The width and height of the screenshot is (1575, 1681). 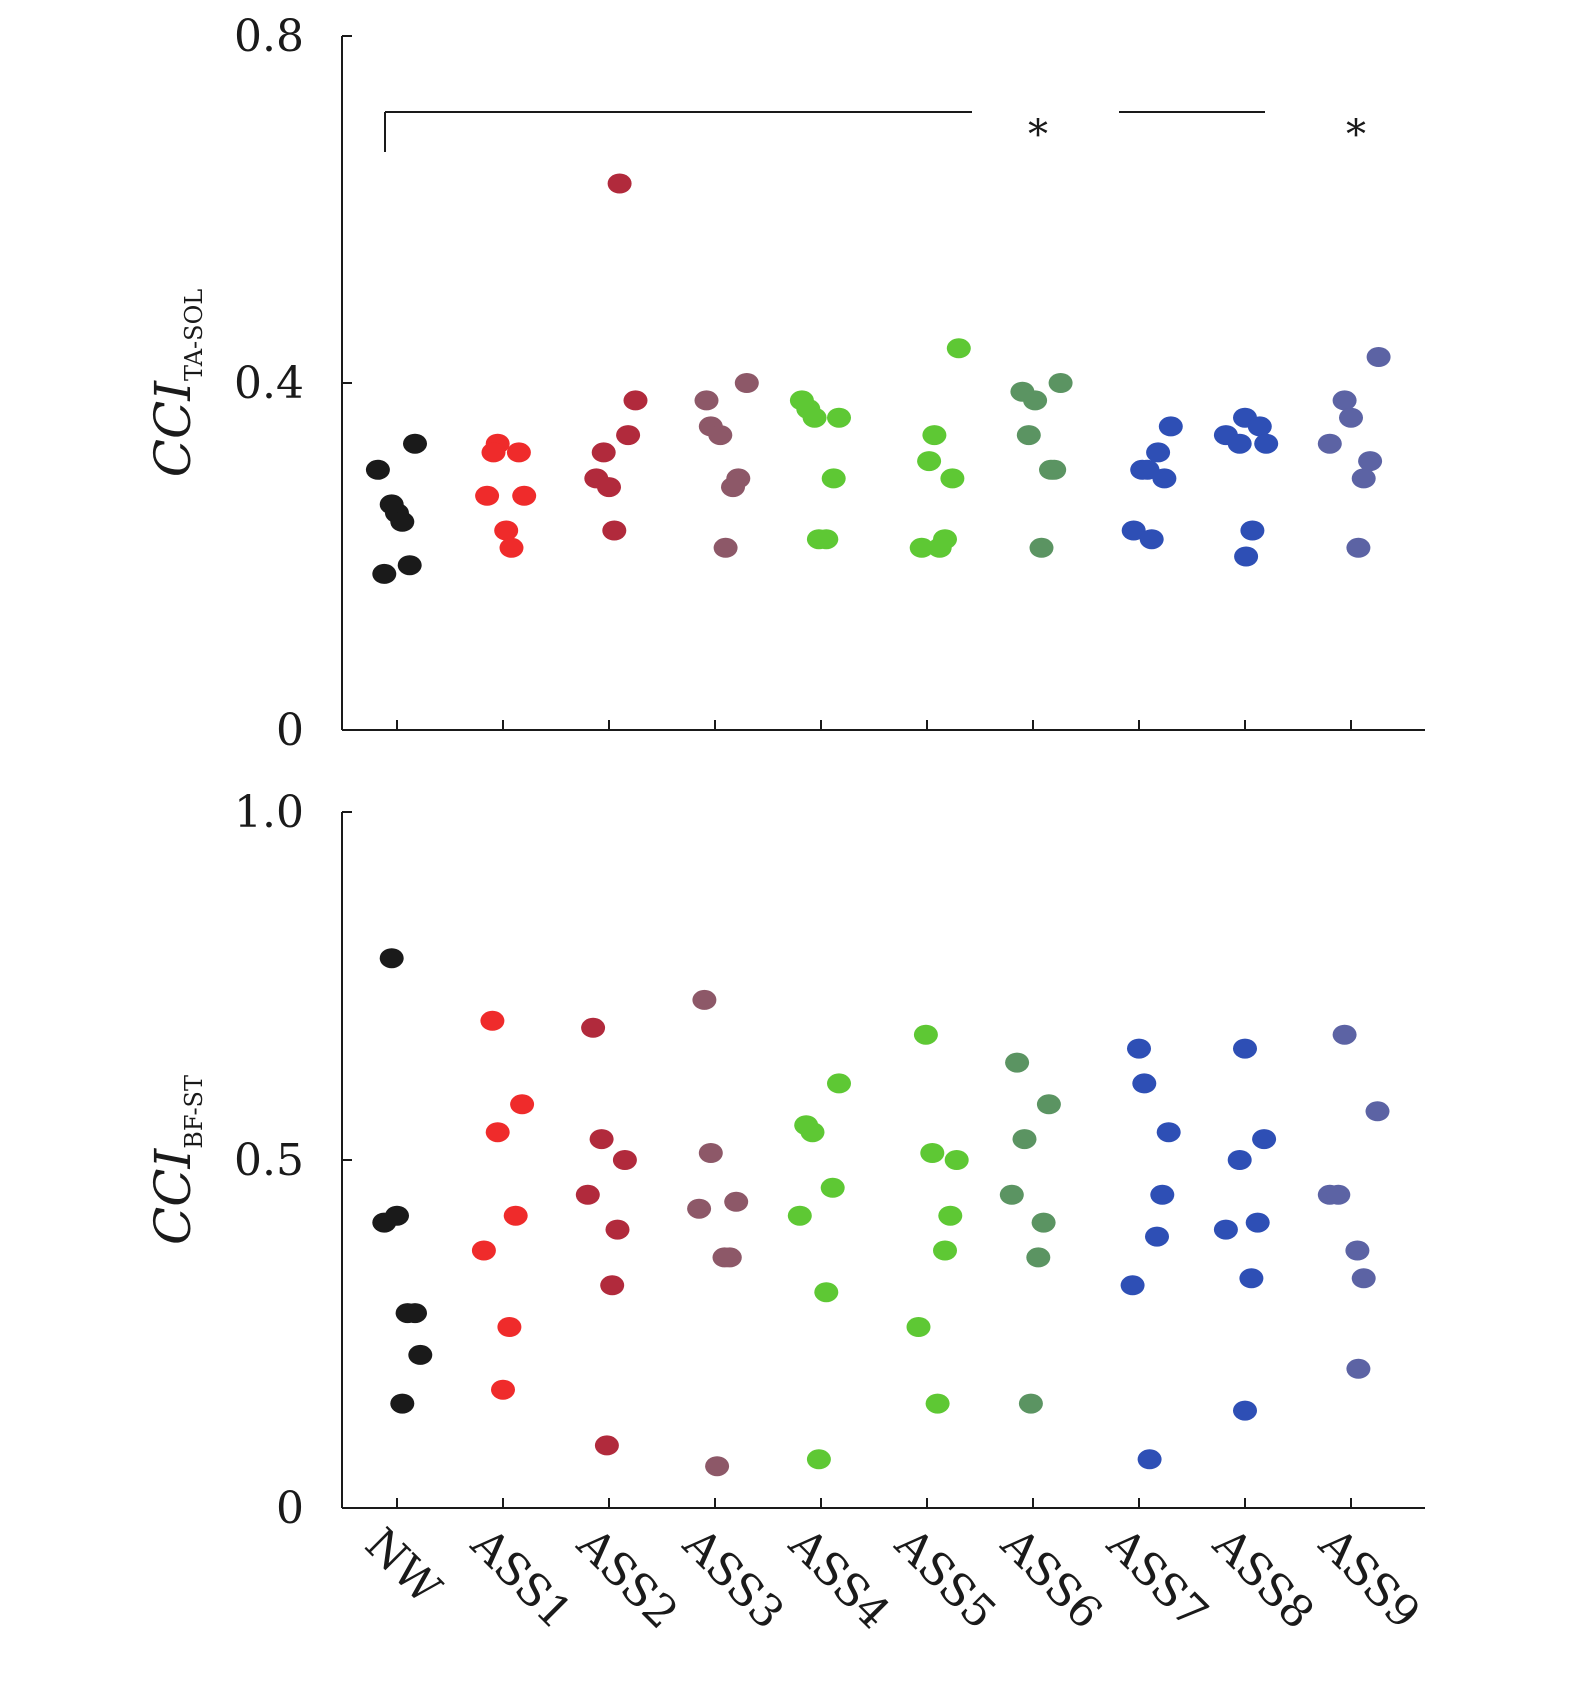 I want to click on y-tick-label: 0.5, so click(x=269, y=1160).